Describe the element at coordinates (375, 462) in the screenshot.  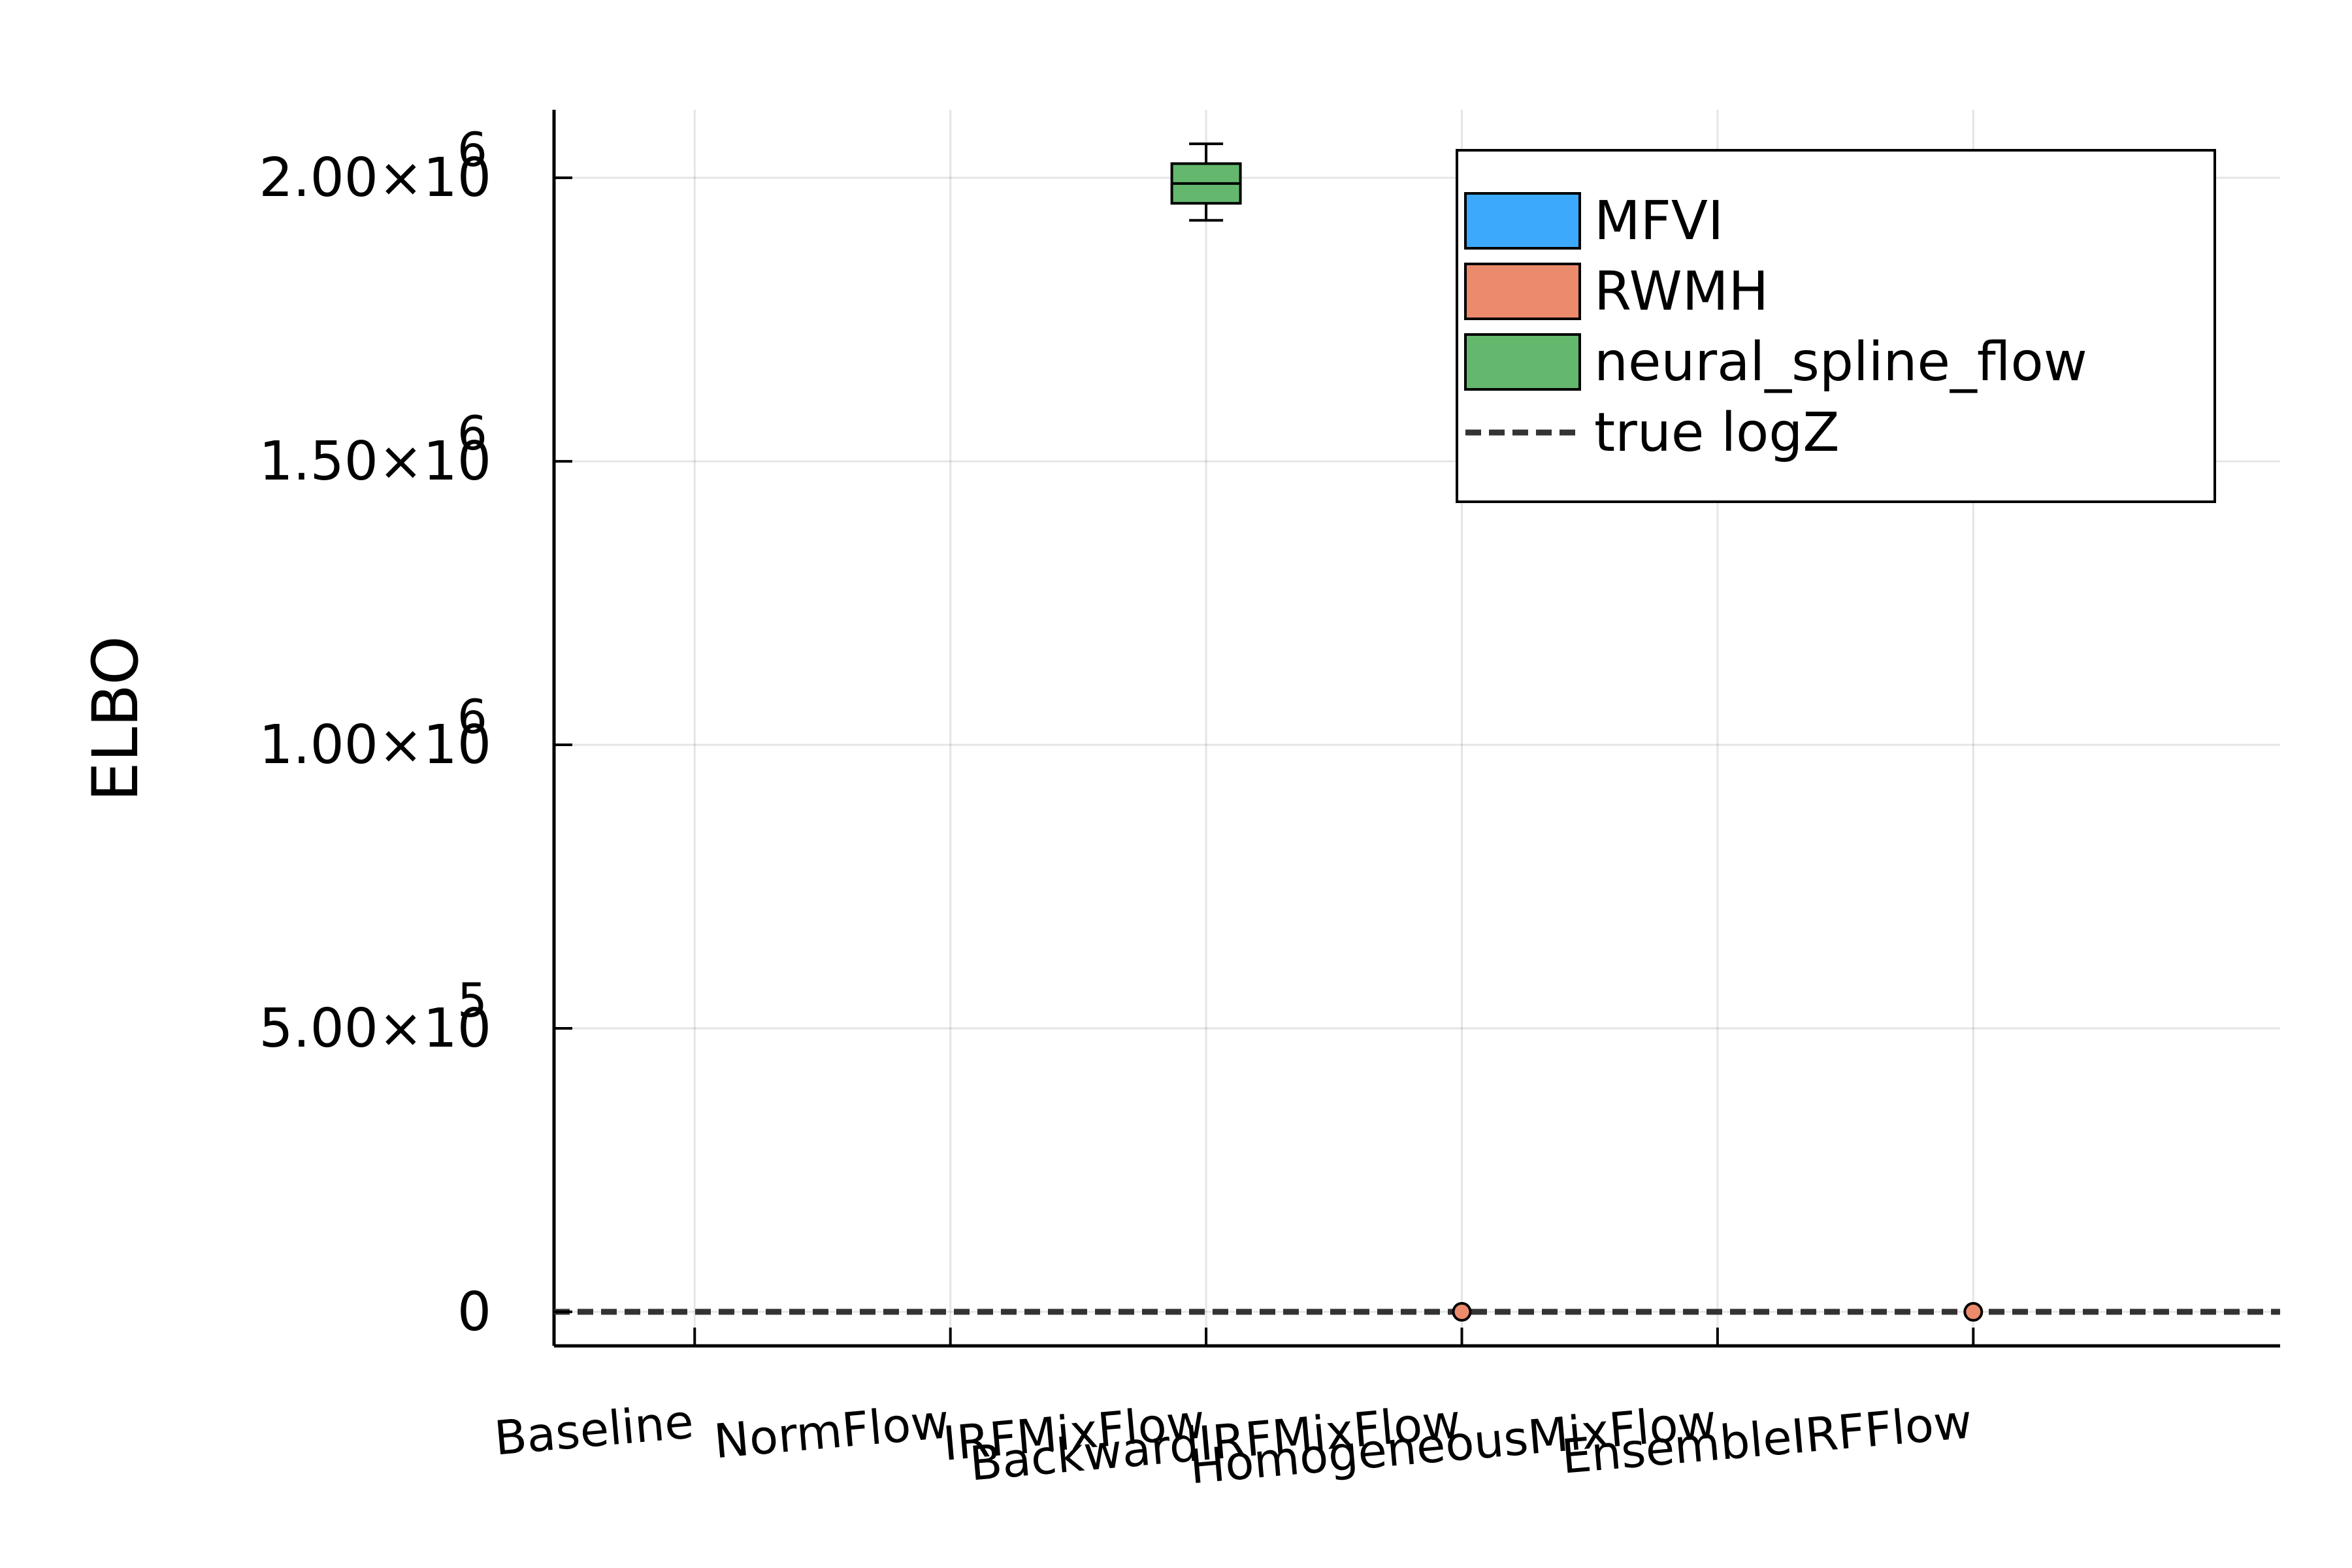
I see `y-tick-label: 1.50×10` at that location.